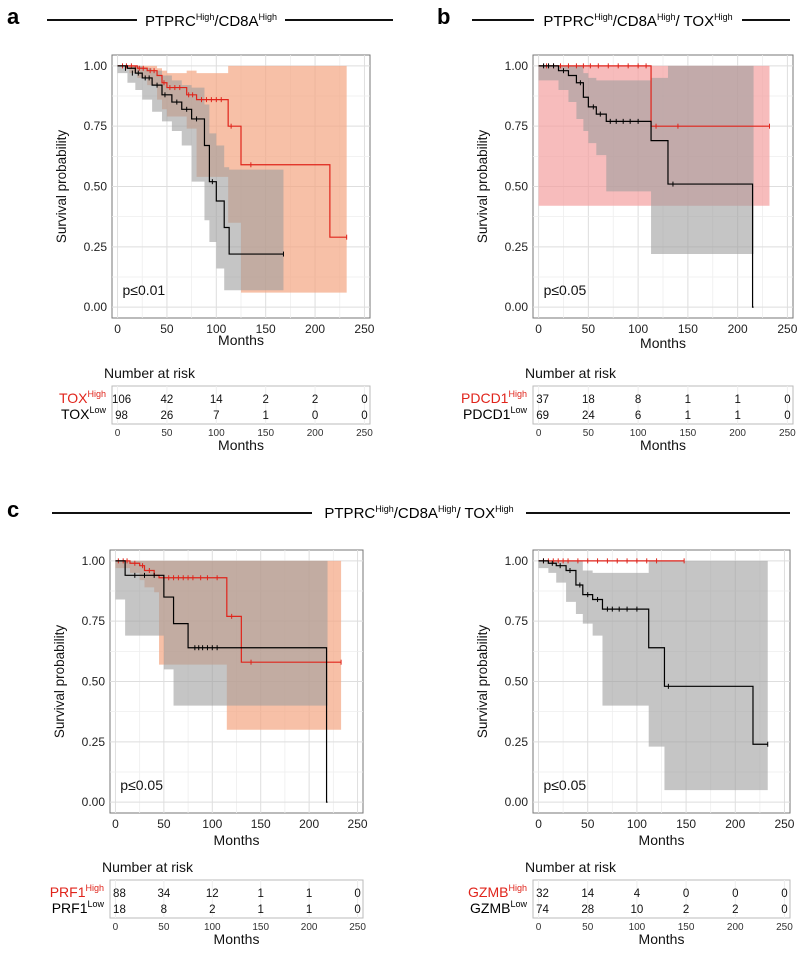  Describe the element at coordinates (542, 910) in the screenshot. I see `risk-count: 74` at that location.